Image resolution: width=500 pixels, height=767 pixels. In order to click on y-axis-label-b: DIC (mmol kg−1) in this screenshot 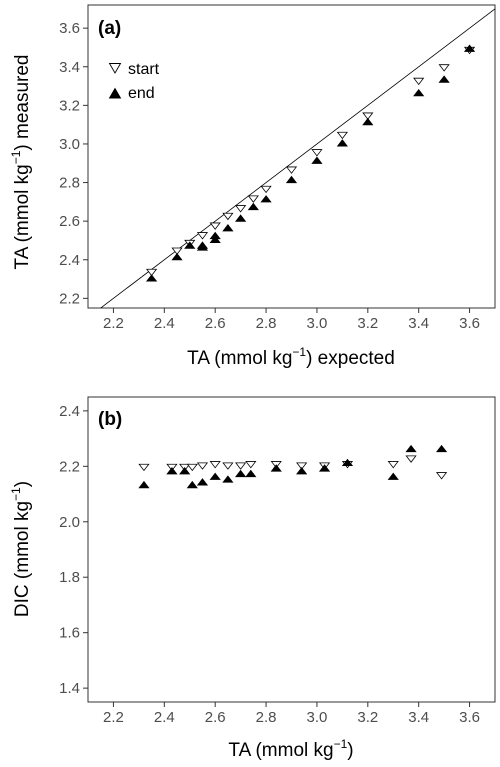, I will do `click(21, 549)`.